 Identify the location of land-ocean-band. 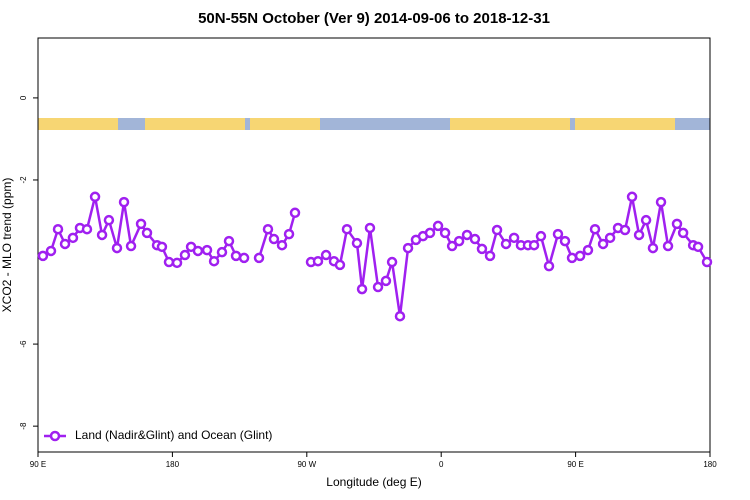
(374, 124).